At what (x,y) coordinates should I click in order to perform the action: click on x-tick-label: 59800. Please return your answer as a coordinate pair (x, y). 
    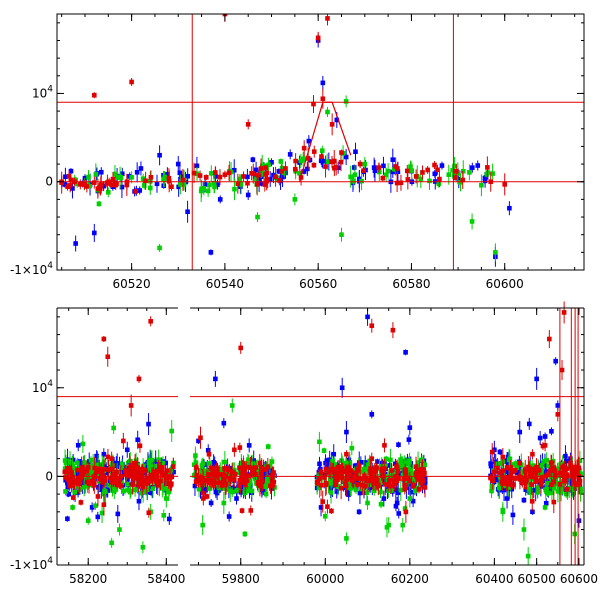
    Looking at the image, I should click on (241, 579).